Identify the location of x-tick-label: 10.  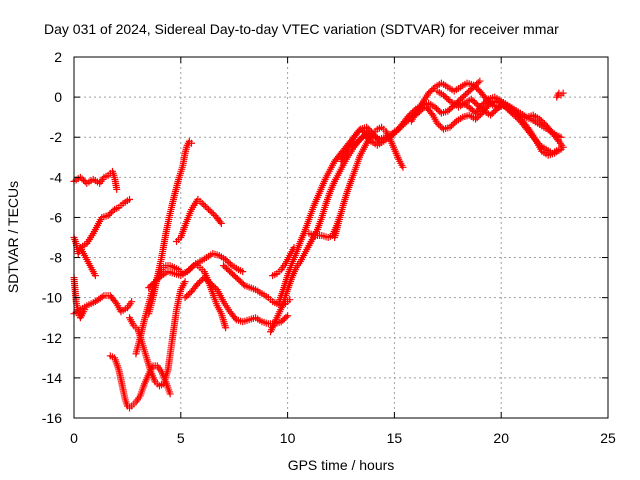
(288, 438).